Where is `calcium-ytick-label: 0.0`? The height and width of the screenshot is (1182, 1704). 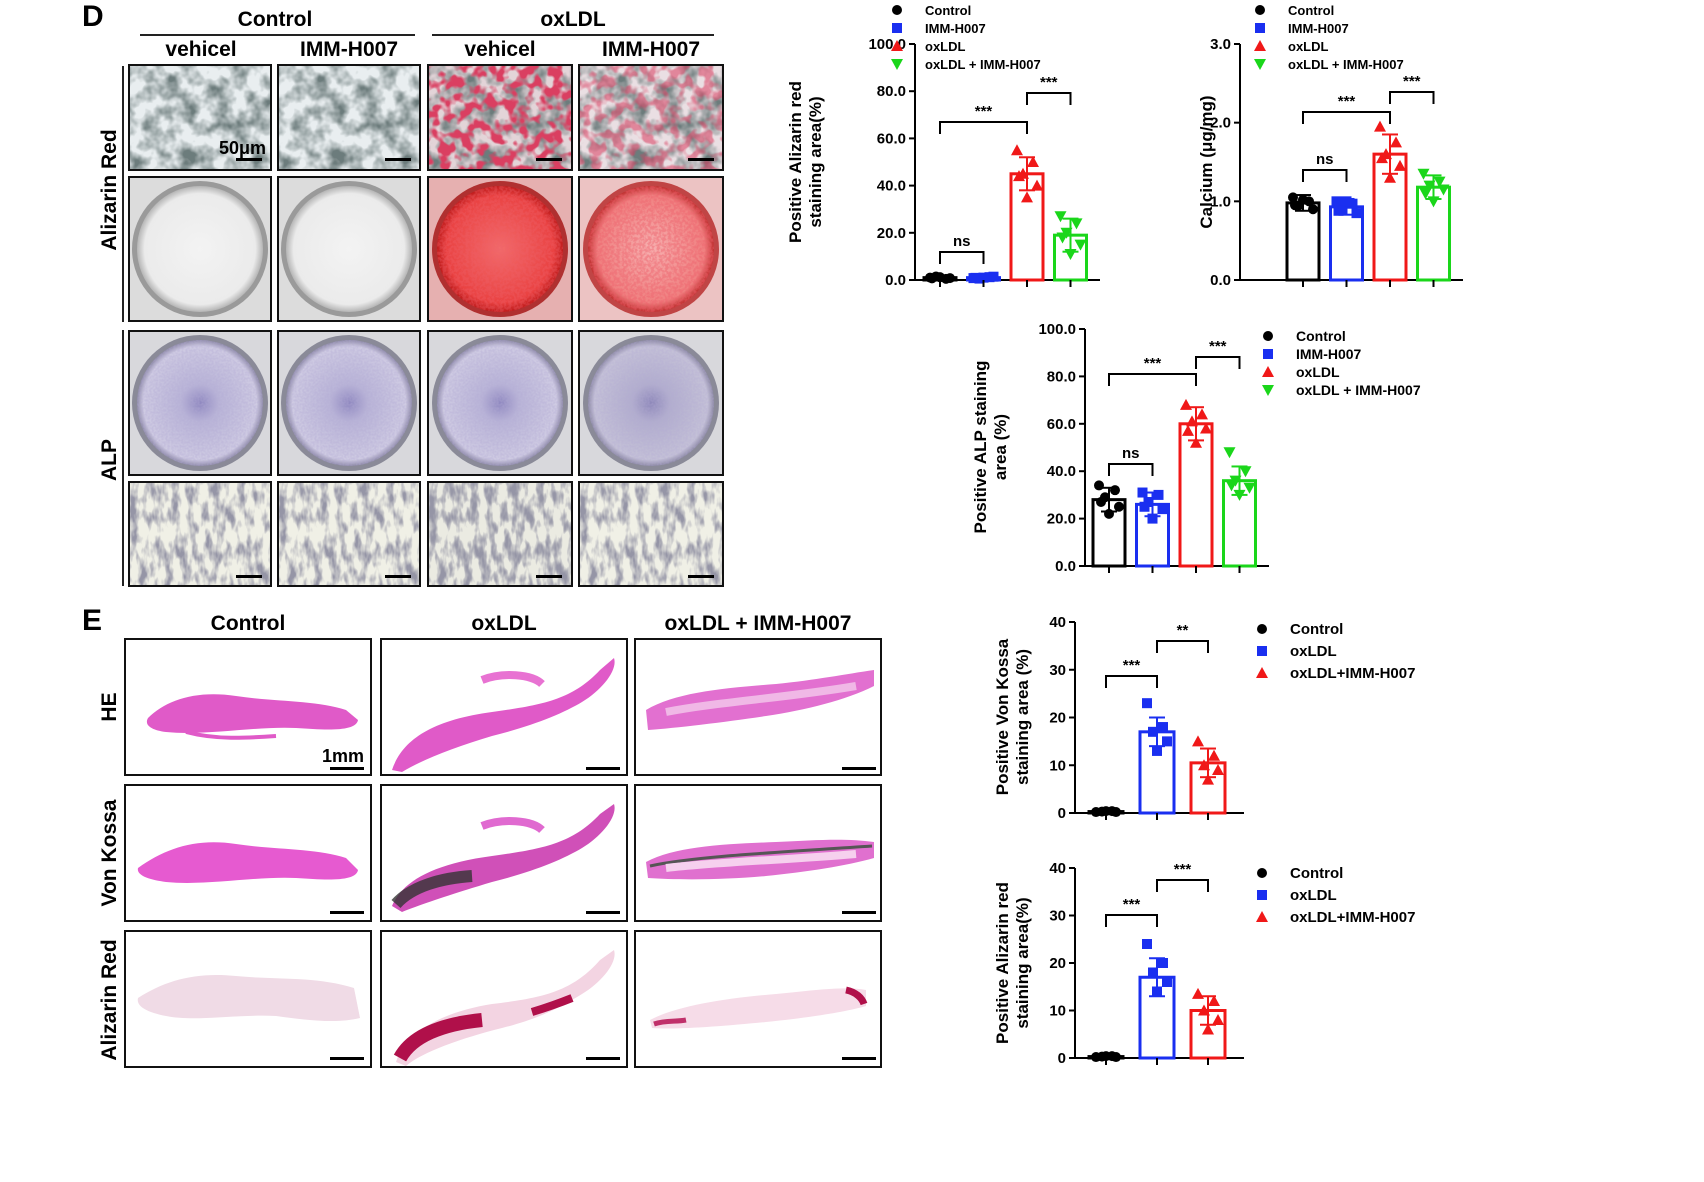
calcium-ytick-label: 0.0 is located at coordinates (1220, 280).